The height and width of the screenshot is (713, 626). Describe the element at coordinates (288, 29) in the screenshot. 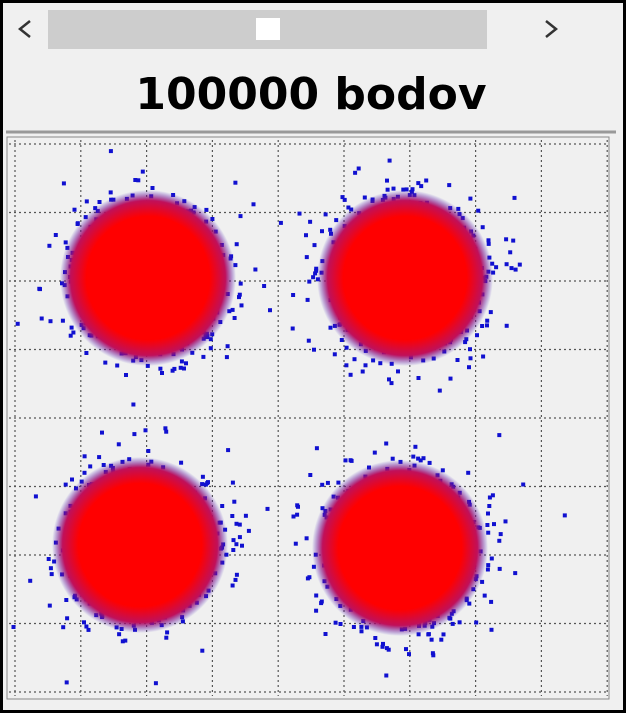

I see `scrollbar` at that location.